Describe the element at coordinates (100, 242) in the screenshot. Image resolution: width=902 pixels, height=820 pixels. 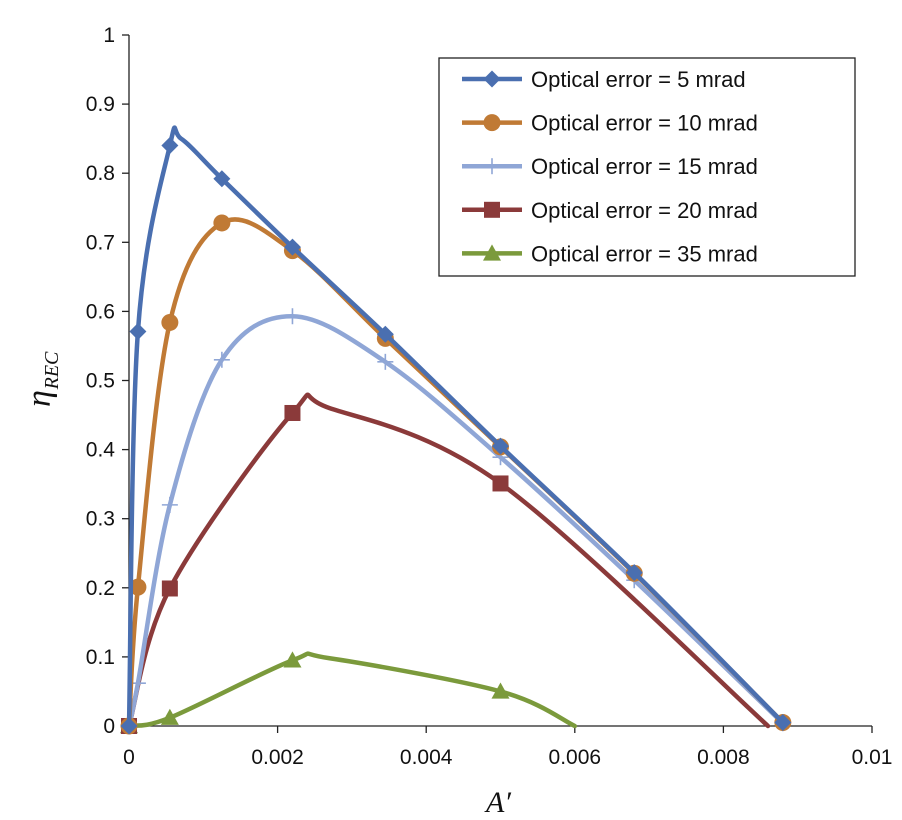
I see `y-tick-label: 0.7` at that location.